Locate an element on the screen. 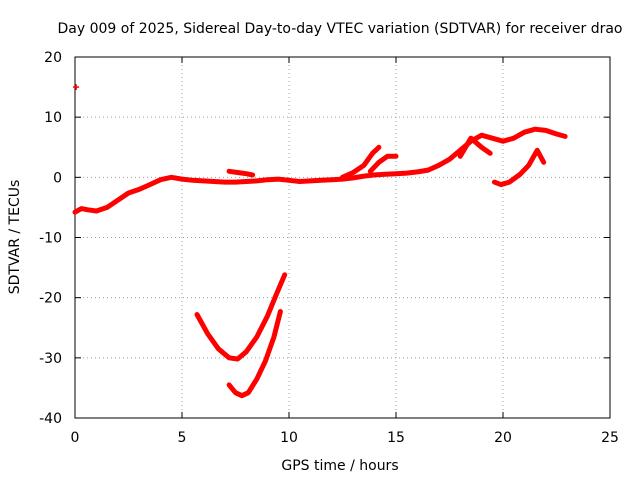 Image resolution: width=640 pixels, height=480 pixels. series-spur-15h is located at coordinates (383, 163).